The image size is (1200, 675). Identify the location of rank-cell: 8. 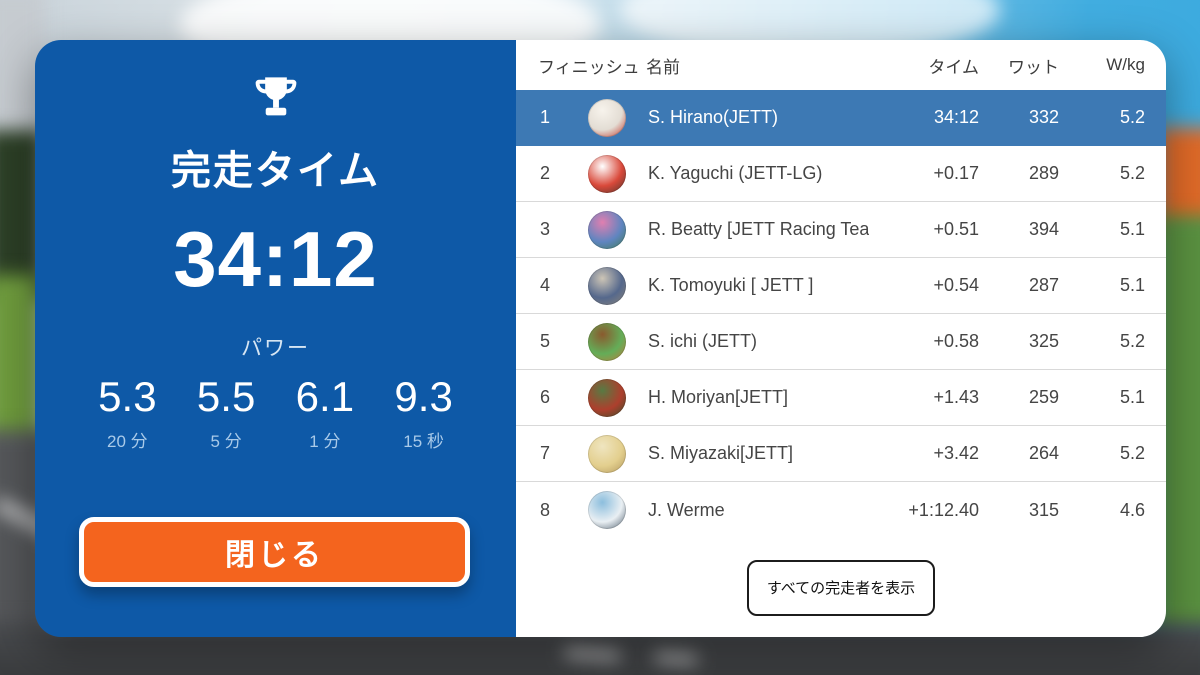
(545, 509).